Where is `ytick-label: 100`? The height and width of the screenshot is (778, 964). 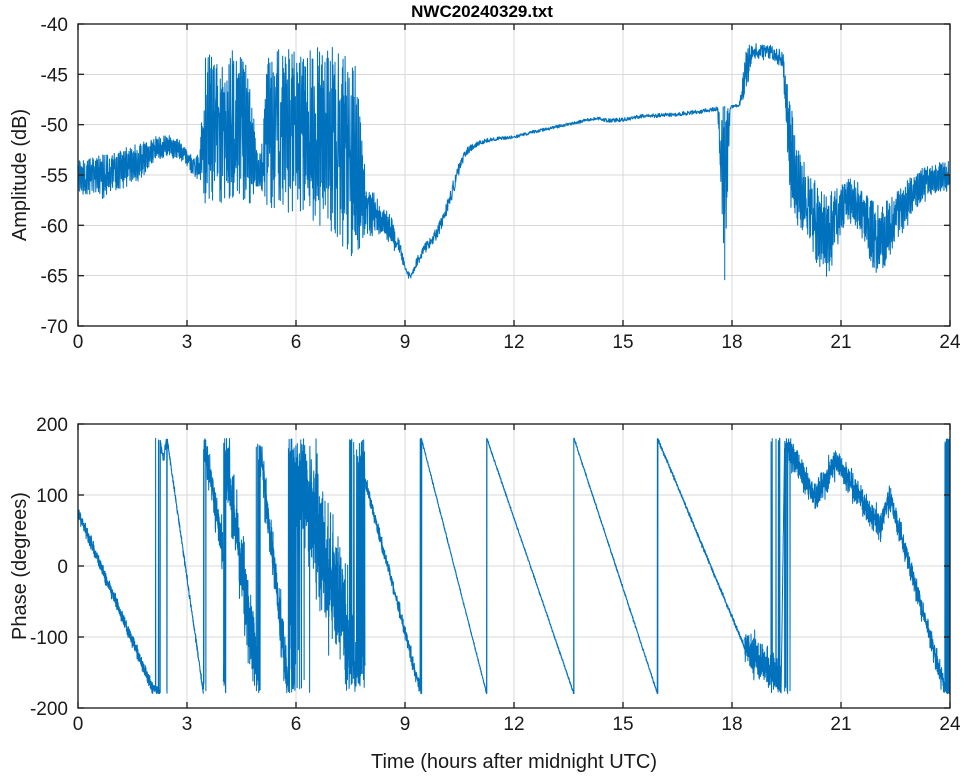
ytick-label: 100 is located at coordinates (52, 496).